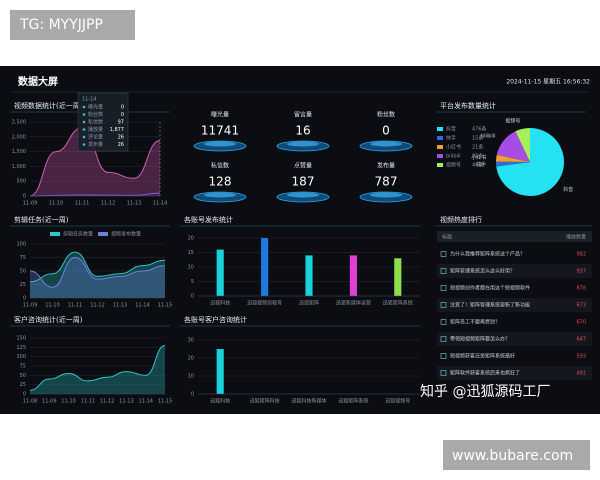 Image resolution: width=600 pixels, height=480 pixels. I want to click on y-tick-label: 1,000, so click(19, 167).